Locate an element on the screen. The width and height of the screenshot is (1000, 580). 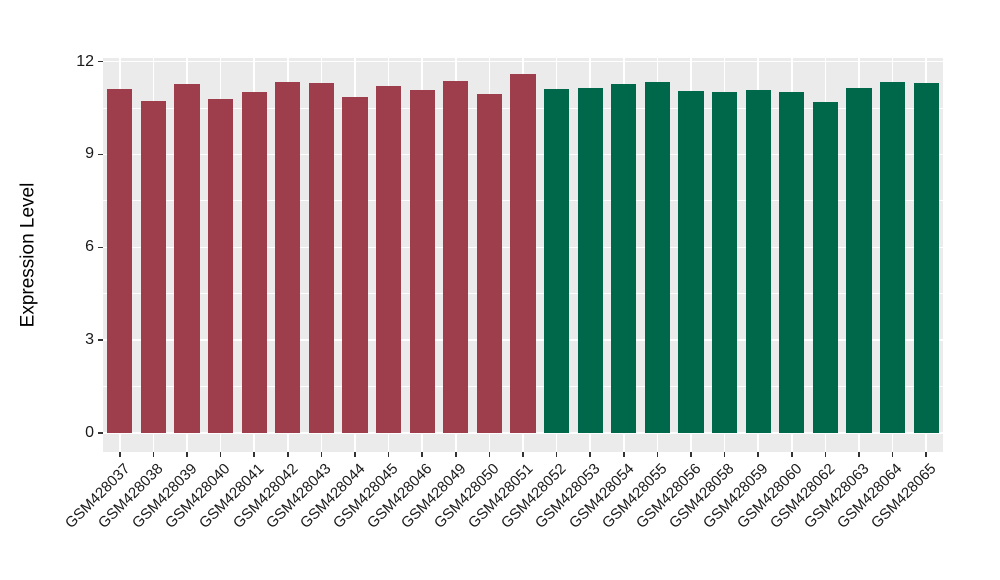
bar-GSM428054 is located at coordinates (624, 258).